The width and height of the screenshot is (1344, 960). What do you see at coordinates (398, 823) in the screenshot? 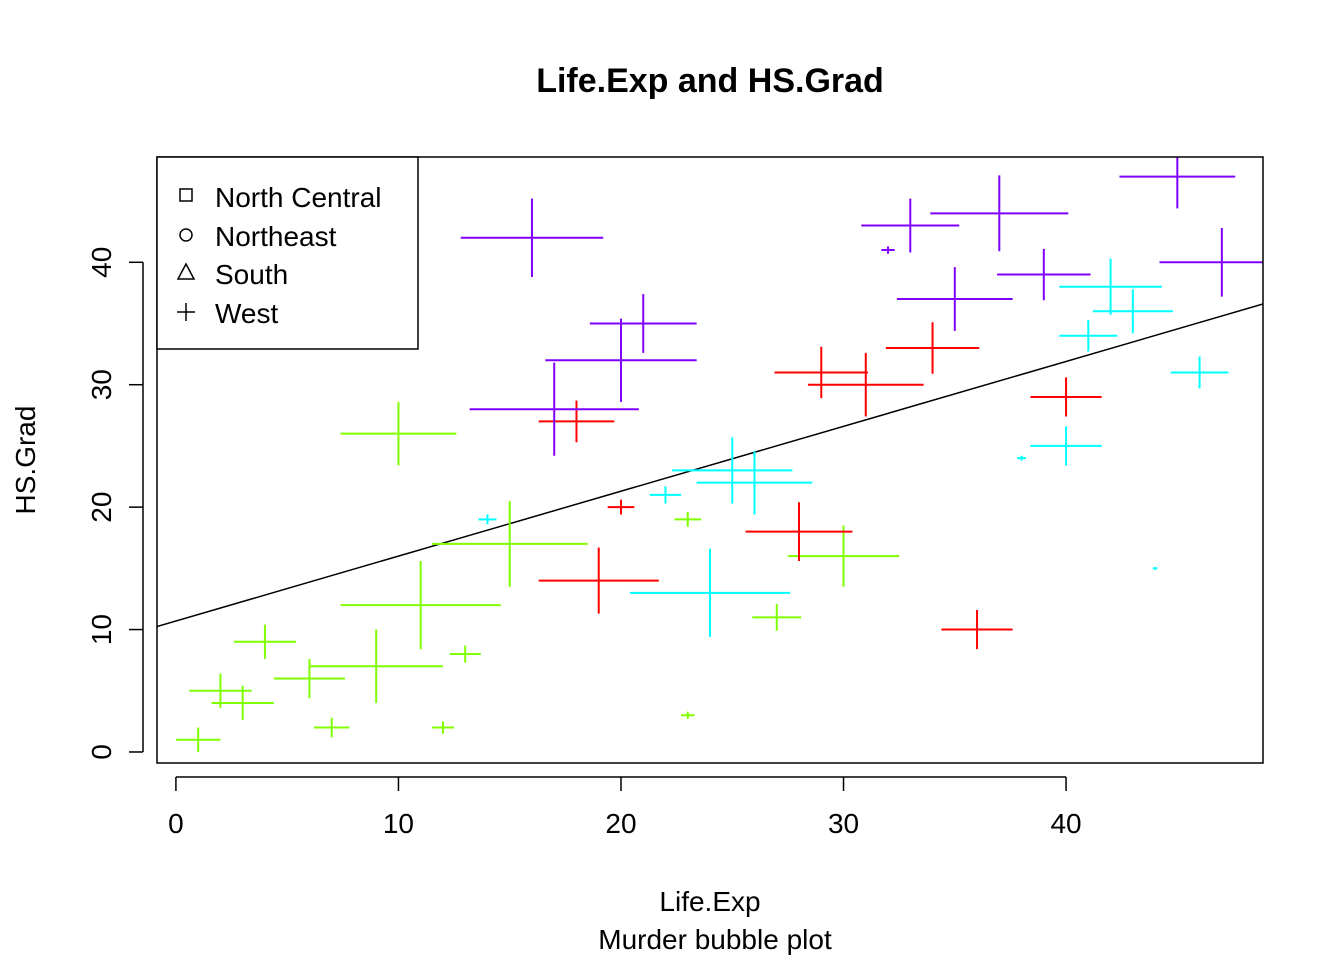
I see `x-tick-label: 10` at bounding box center [398, 823].